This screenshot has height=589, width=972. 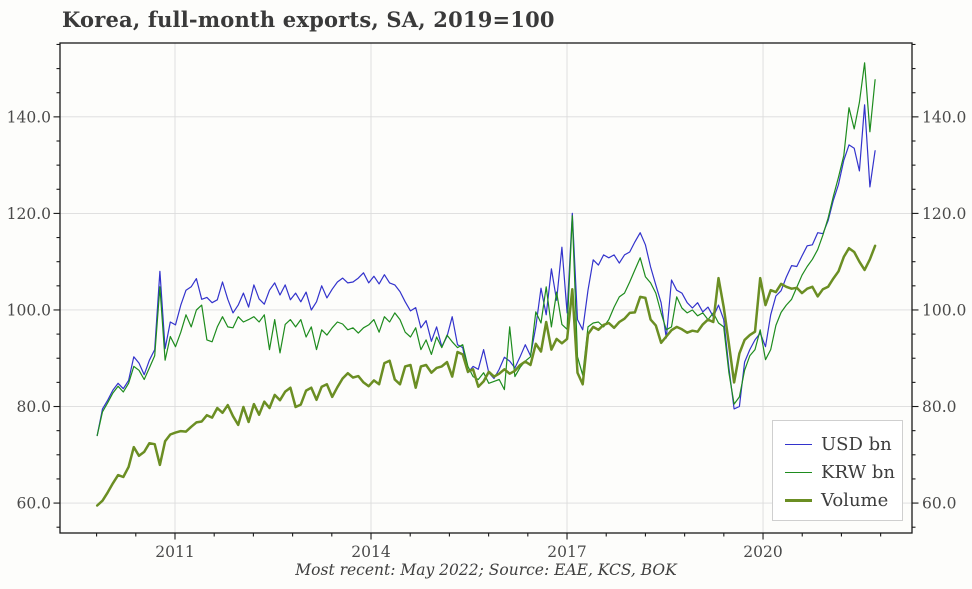 I want to click on y-tick-label-left: 80.0, so click(x=33, y=407).